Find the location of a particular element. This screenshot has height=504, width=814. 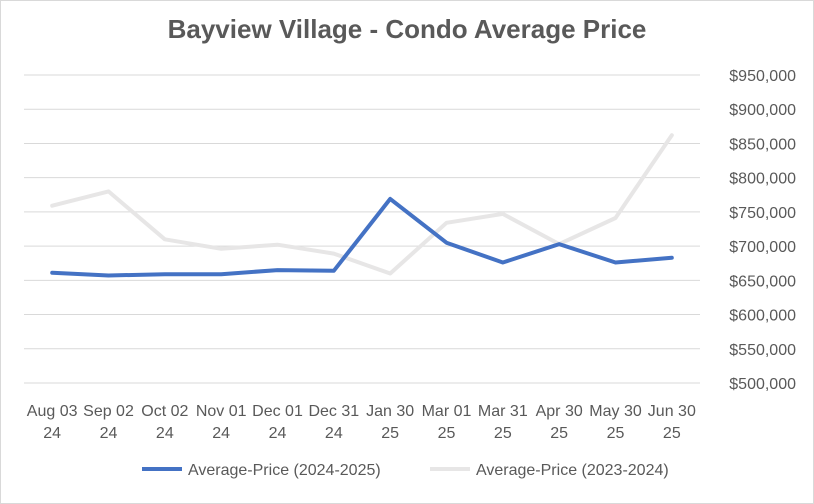

x-tick-label: Sep 02 24 is located at coordinates (108, 422).